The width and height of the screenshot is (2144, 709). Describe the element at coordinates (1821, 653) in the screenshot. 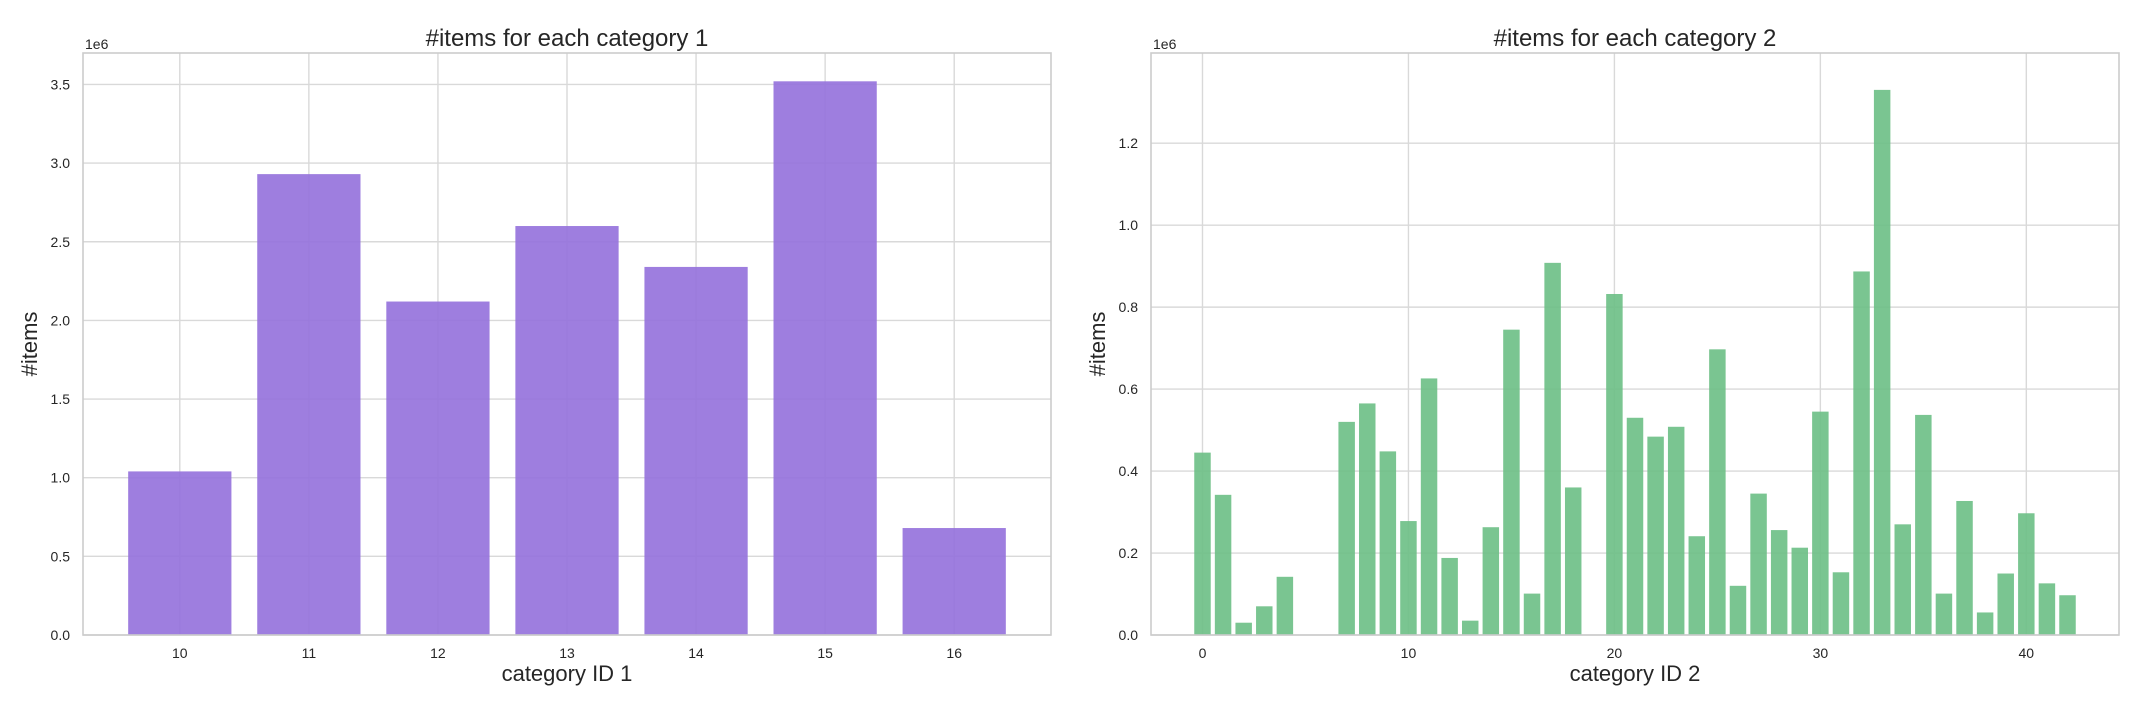

I see `x-tick-label: 30` at that location.